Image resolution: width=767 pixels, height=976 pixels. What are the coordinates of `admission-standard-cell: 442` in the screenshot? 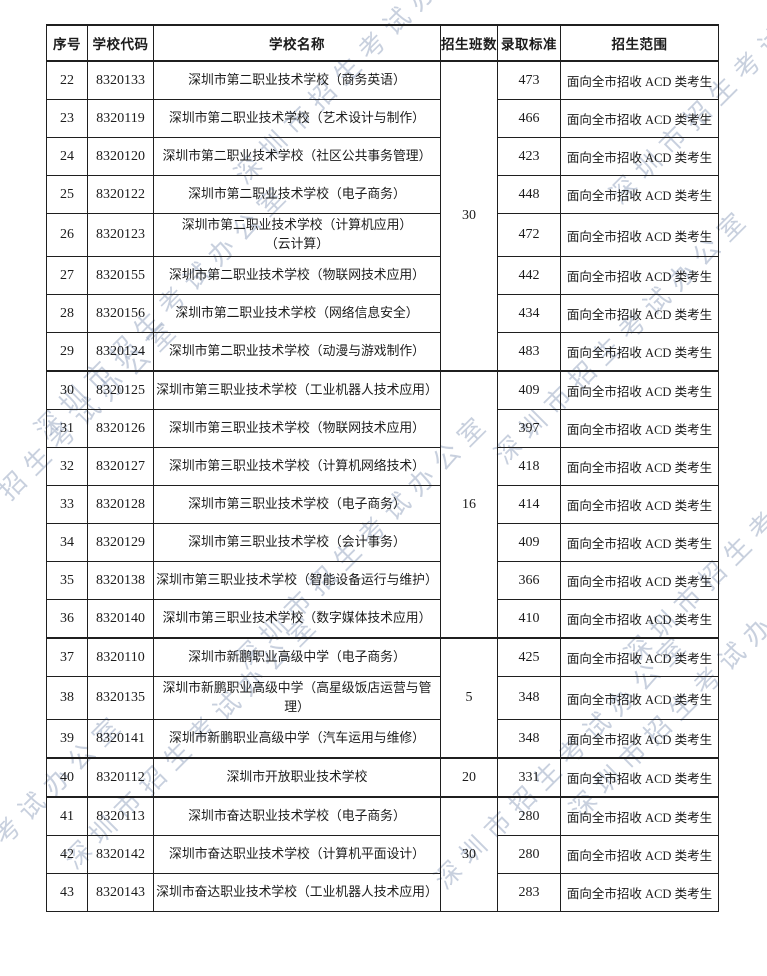 It's located at (529, 275).